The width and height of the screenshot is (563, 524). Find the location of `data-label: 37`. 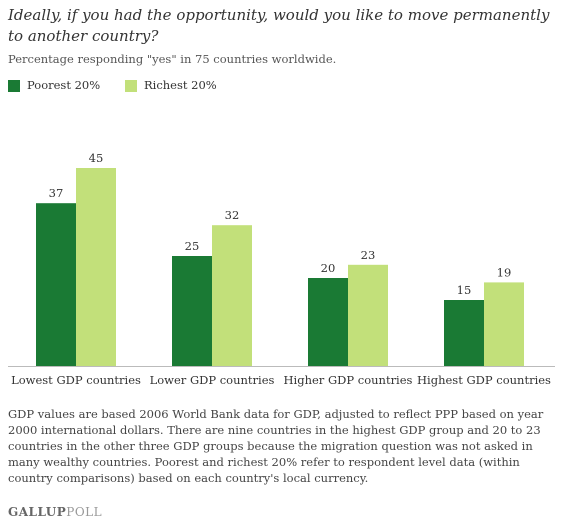

data-label: 37 is located at coordinates (56, 193).